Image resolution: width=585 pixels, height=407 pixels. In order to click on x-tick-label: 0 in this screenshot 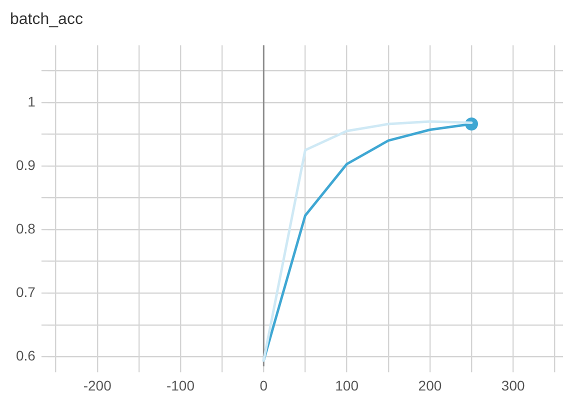, I will do `click(264, 385)`.